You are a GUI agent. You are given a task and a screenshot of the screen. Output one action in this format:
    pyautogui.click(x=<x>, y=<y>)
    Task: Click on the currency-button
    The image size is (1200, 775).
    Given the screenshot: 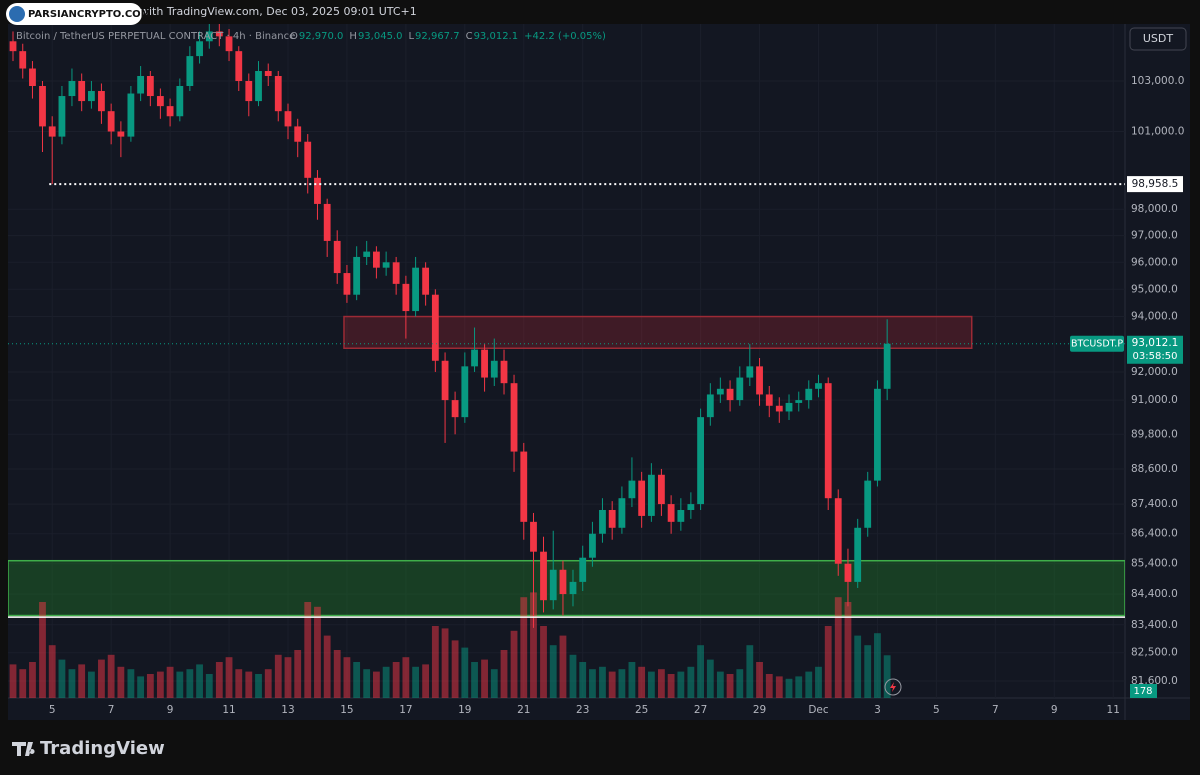 What is the action you would take?
    pyautogui.click(x=1158, y=39)
    